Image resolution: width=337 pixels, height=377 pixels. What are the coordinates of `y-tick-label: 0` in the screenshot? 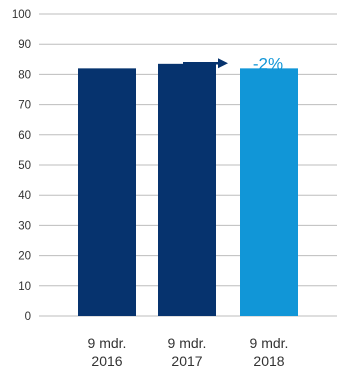 It's located at (28, 317).